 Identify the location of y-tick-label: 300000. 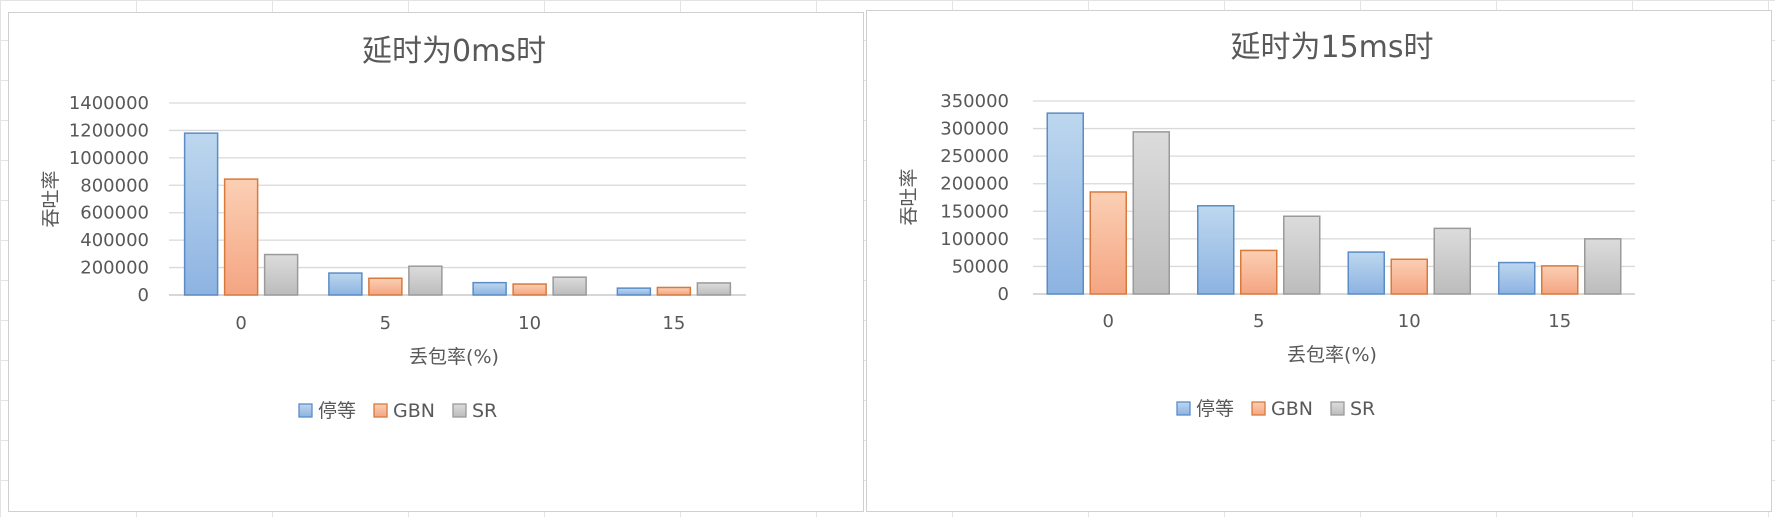
(974, 129).